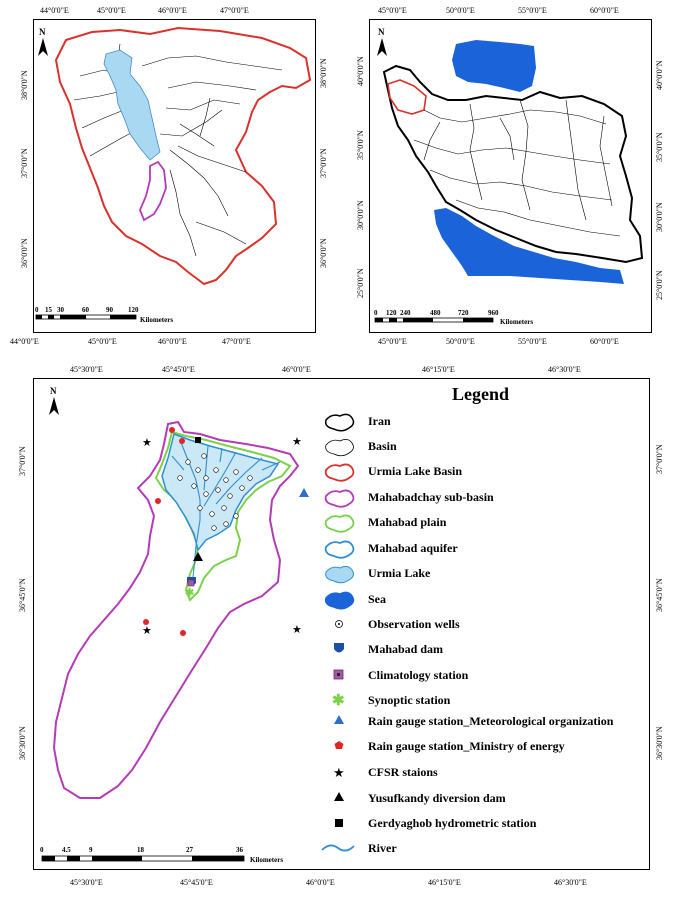 The height and width of the screenshot is (910, 685). I want to click on legend-title: Legend, so click(481, 394).